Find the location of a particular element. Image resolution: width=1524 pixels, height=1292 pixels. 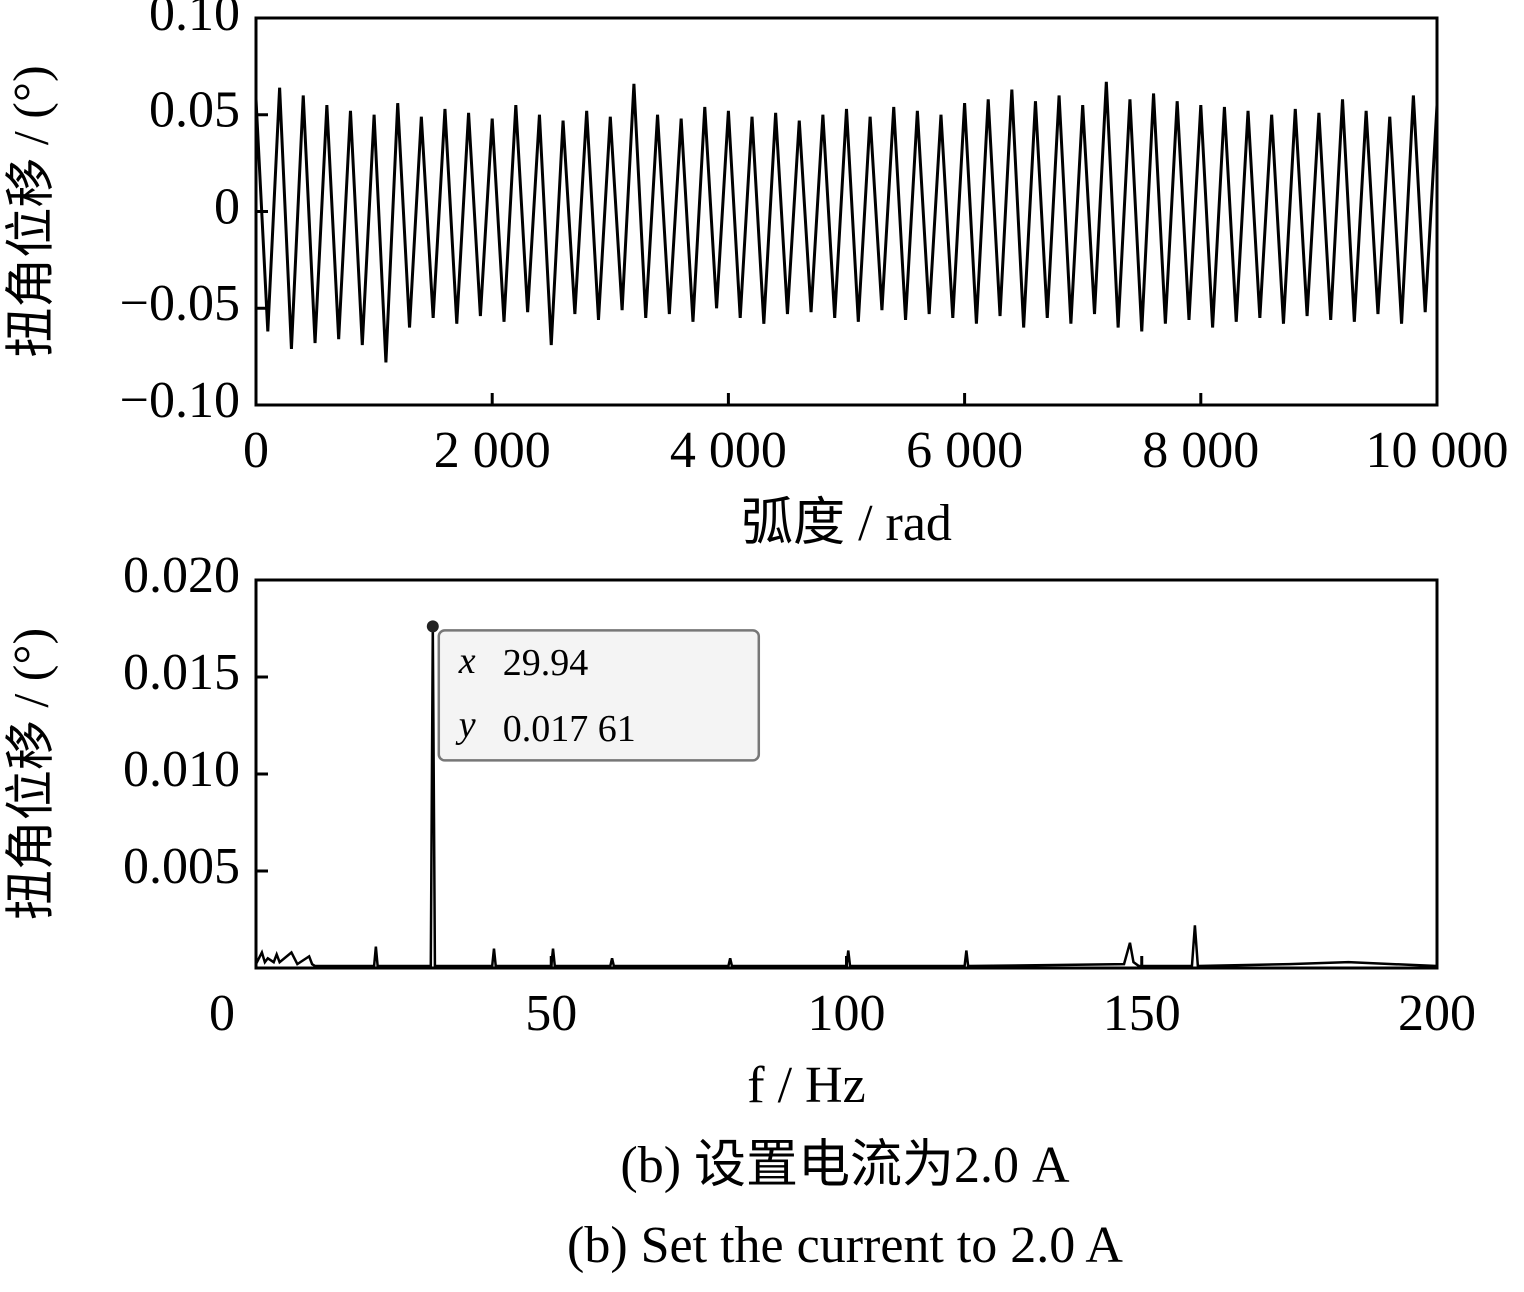

y-tick-label: 0 is located at coordinates (227, 206).